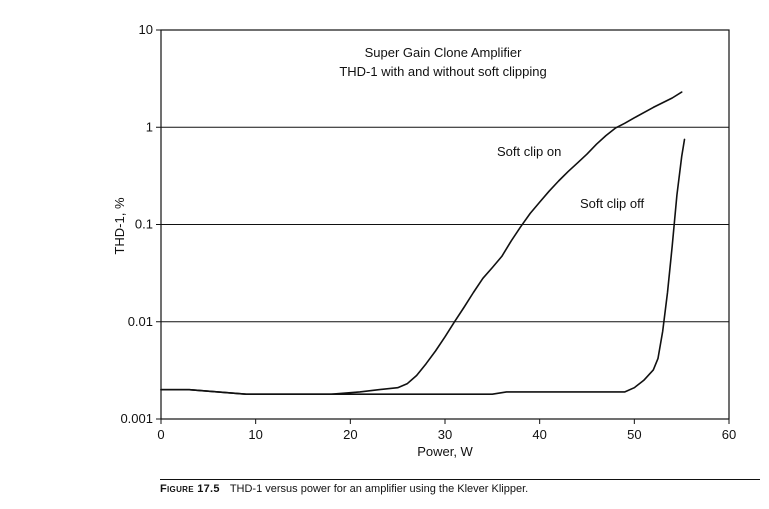 Image resolution: width=769 pixels, height=509 pixels. What do you see at coordinates (190, 489) in the screenshot?
I see `figure-label: Figure 17.5` at bounding box center [190, 489].